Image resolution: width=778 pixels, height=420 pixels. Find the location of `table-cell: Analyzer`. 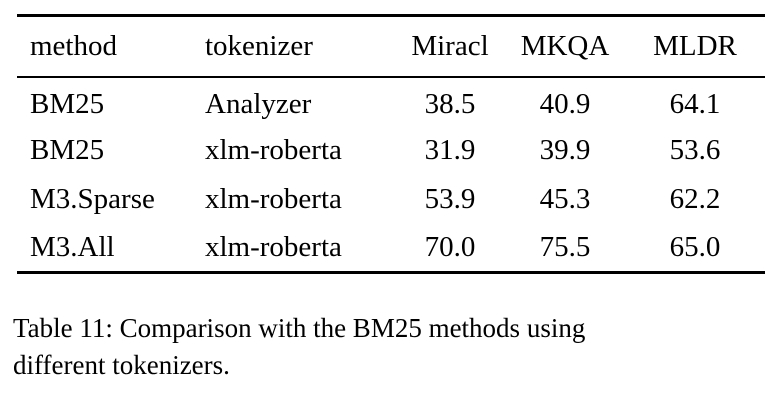

table-cell: Analyzer is located at coordinates (258, 104).